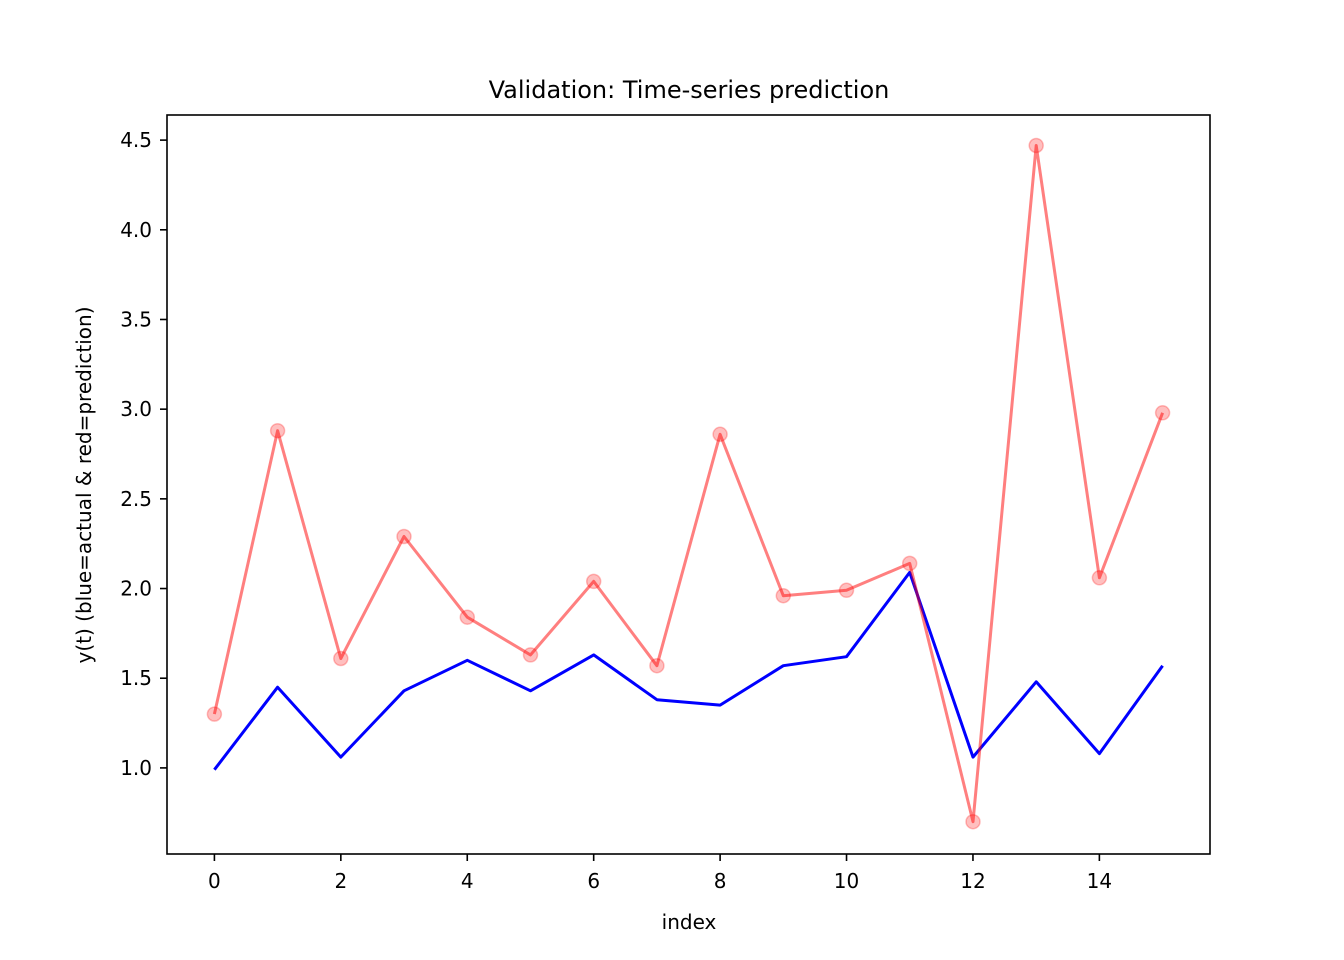  What do you see at coordinates (136, 589) in the screenshot?
I see `y-tick-label: 2.0` at bounding box center [136, 589].